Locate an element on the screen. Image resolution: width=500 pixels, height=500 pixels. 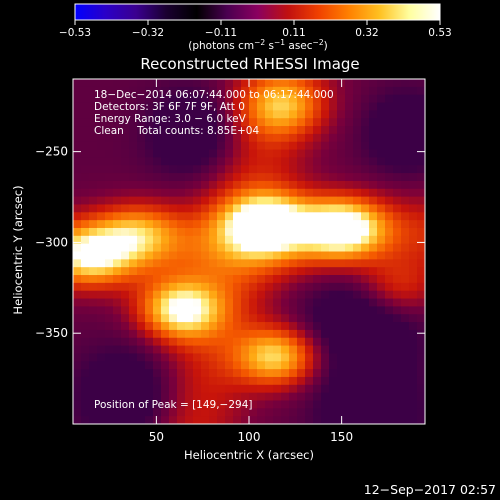
annotation-peak-position: Position of Peak = [149,−294] is located at coordinates (173, 405).